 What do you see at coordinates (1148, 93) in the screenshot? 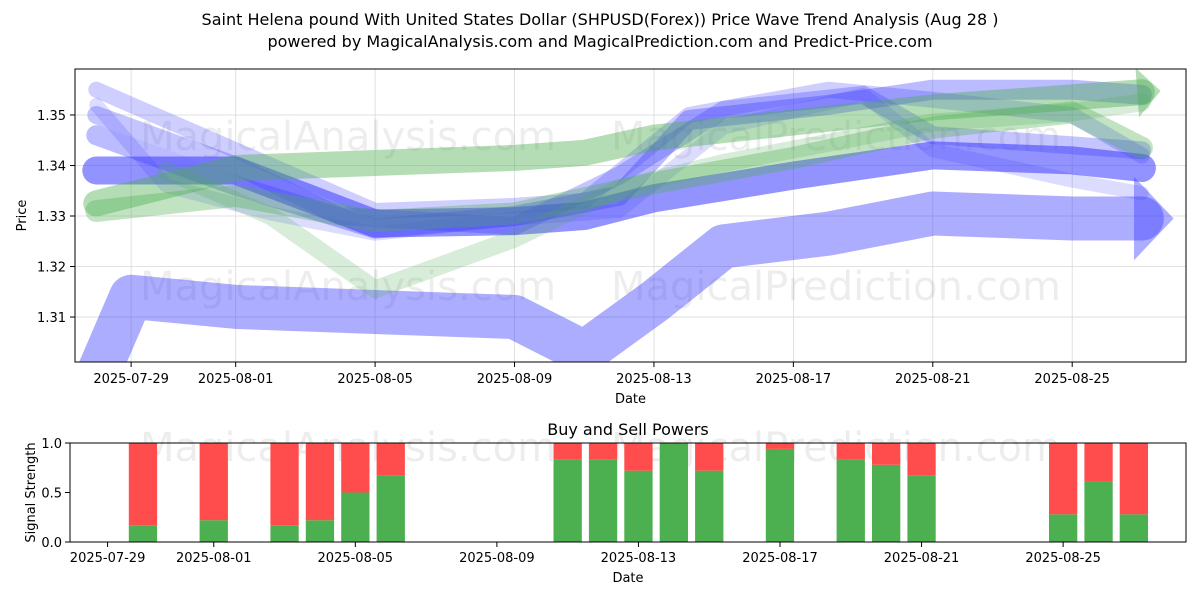
I see `green-wave-arrowhead` at bounding box center [1148, 93].